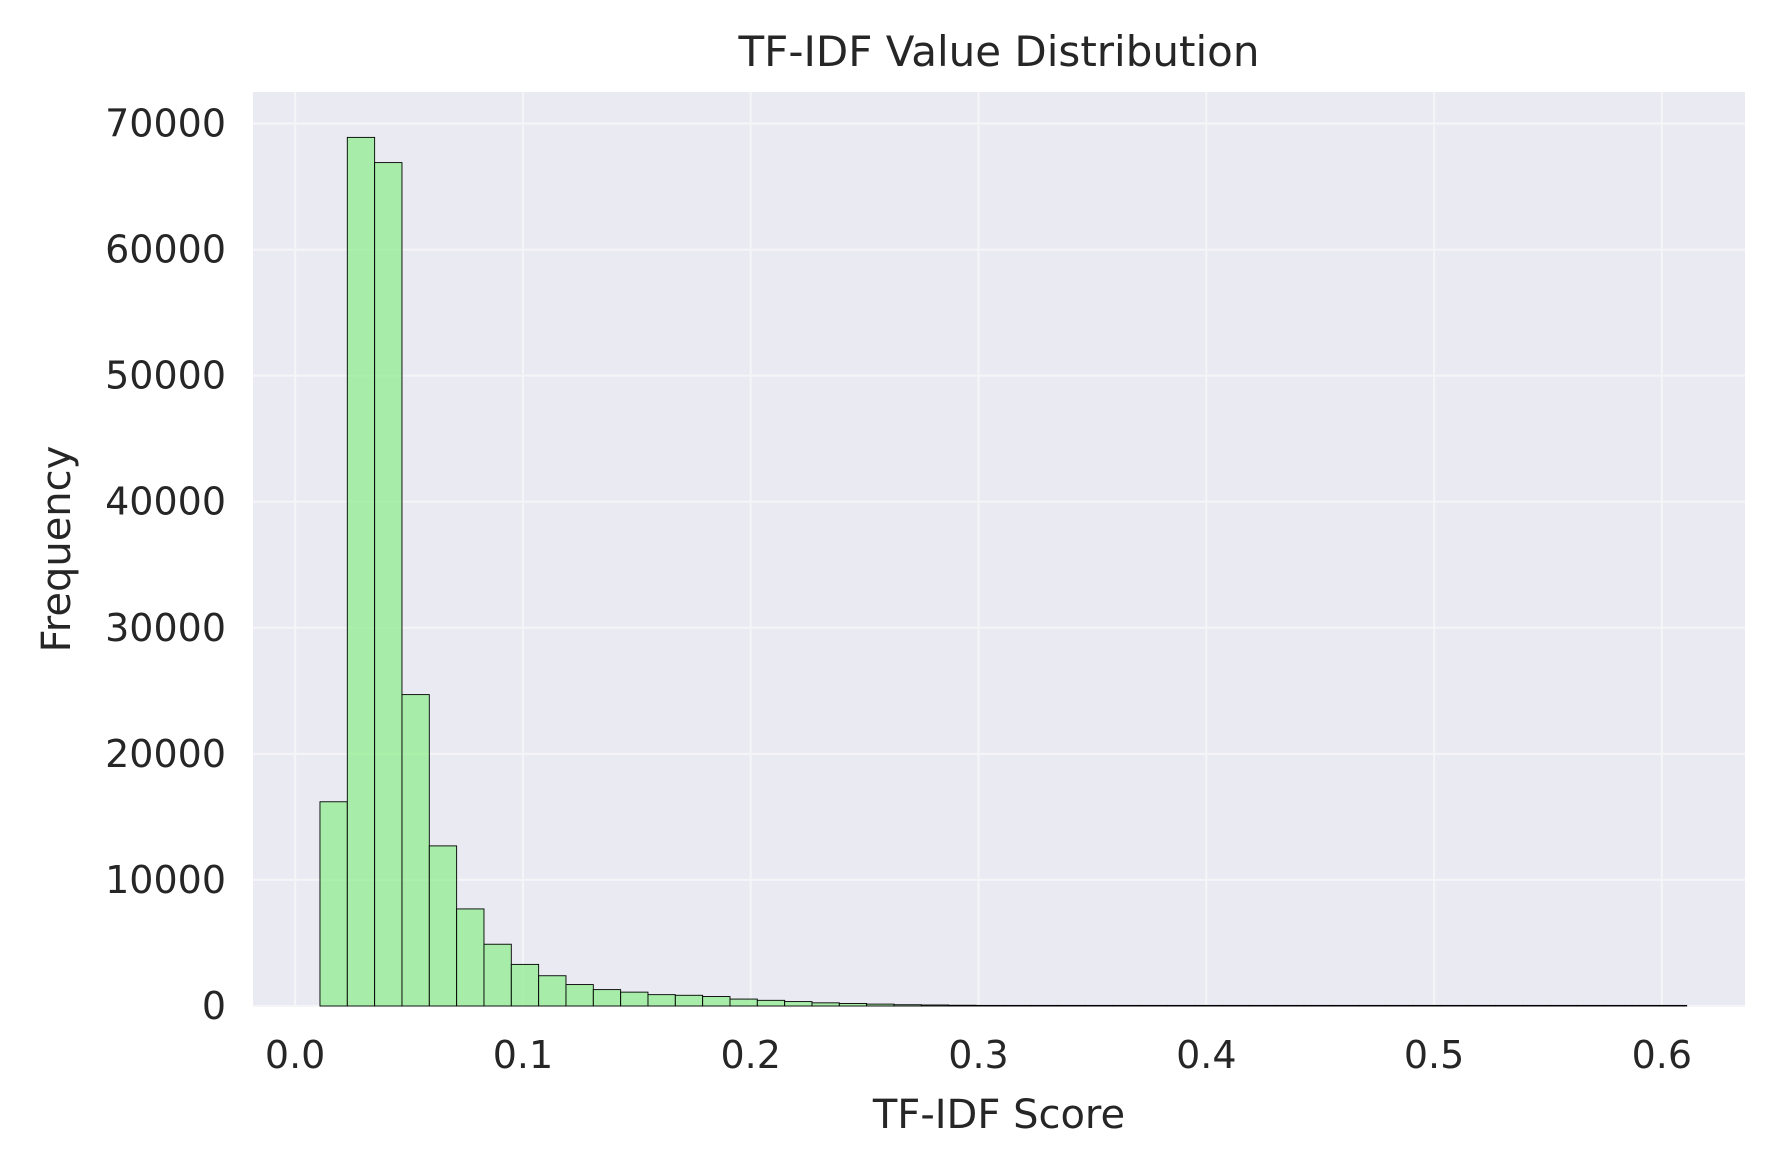  I want to click on x-tick-label: 0.0, so click(295, 1055).